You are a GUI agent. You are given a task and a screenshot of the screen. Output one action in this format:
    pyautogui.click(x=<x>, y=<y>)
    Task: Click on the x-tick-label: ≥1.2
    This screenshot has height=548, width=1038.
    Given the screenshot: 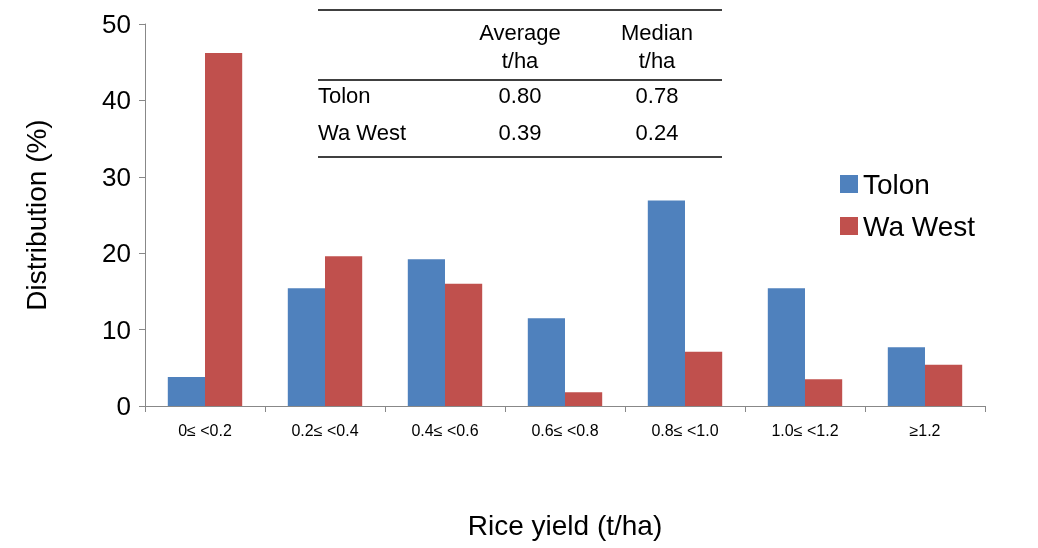 What is the action you would take?
    pyautogui.click(x=925, y=430)
    